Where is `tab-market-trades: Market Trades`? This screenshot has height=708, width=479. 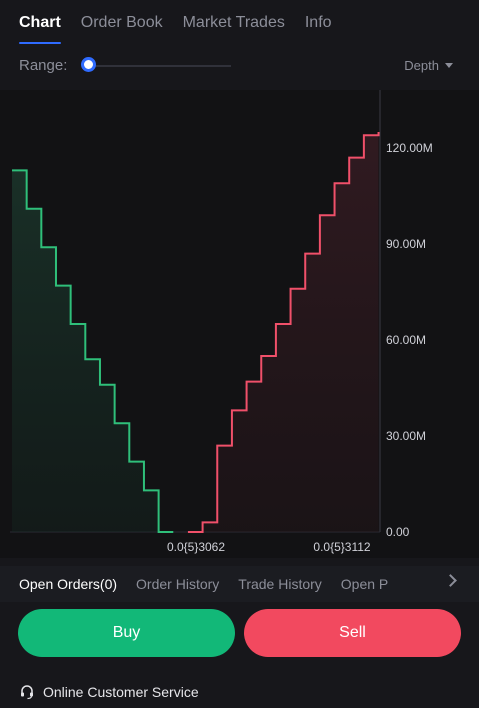
tab-market-trades: Market Trades is located at coordinates (233, 22).